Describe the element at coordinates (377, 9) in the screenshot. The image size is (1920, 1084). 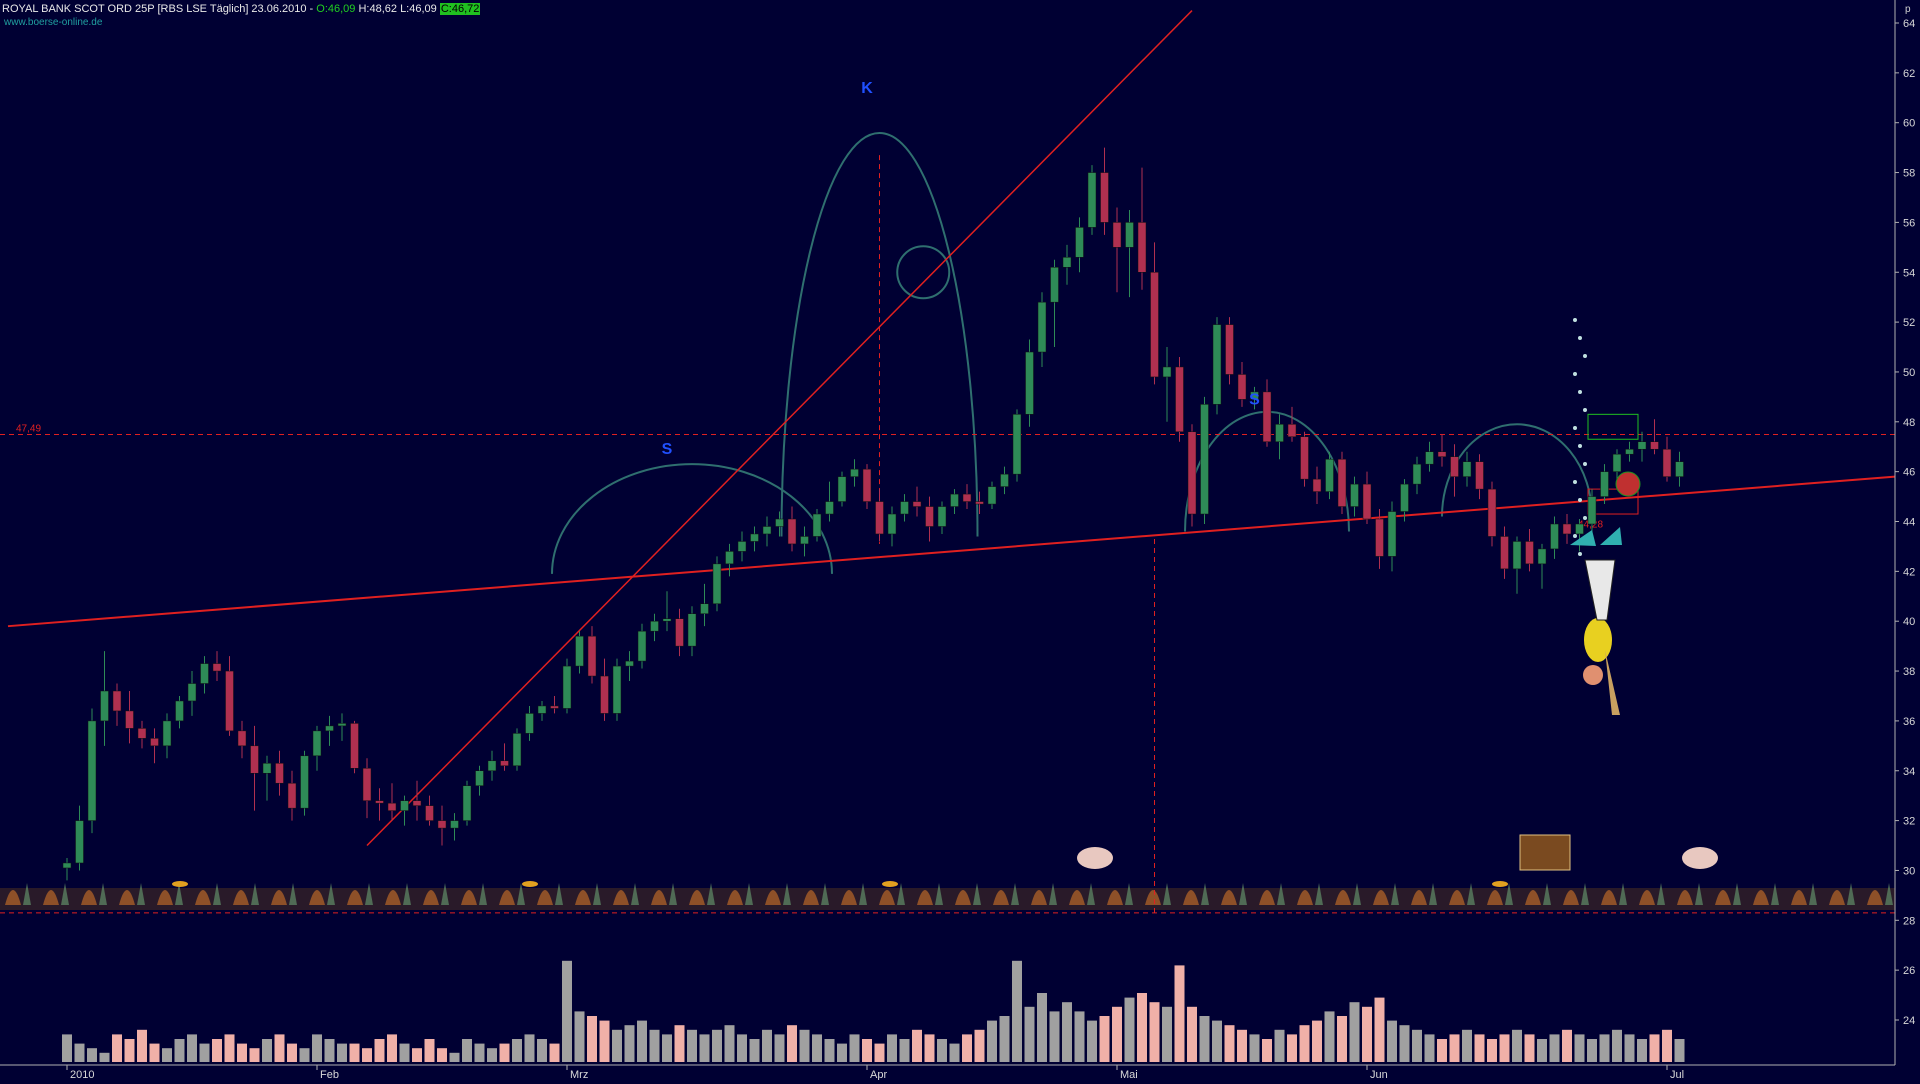
I see `high-value: H:48,62` at that location.